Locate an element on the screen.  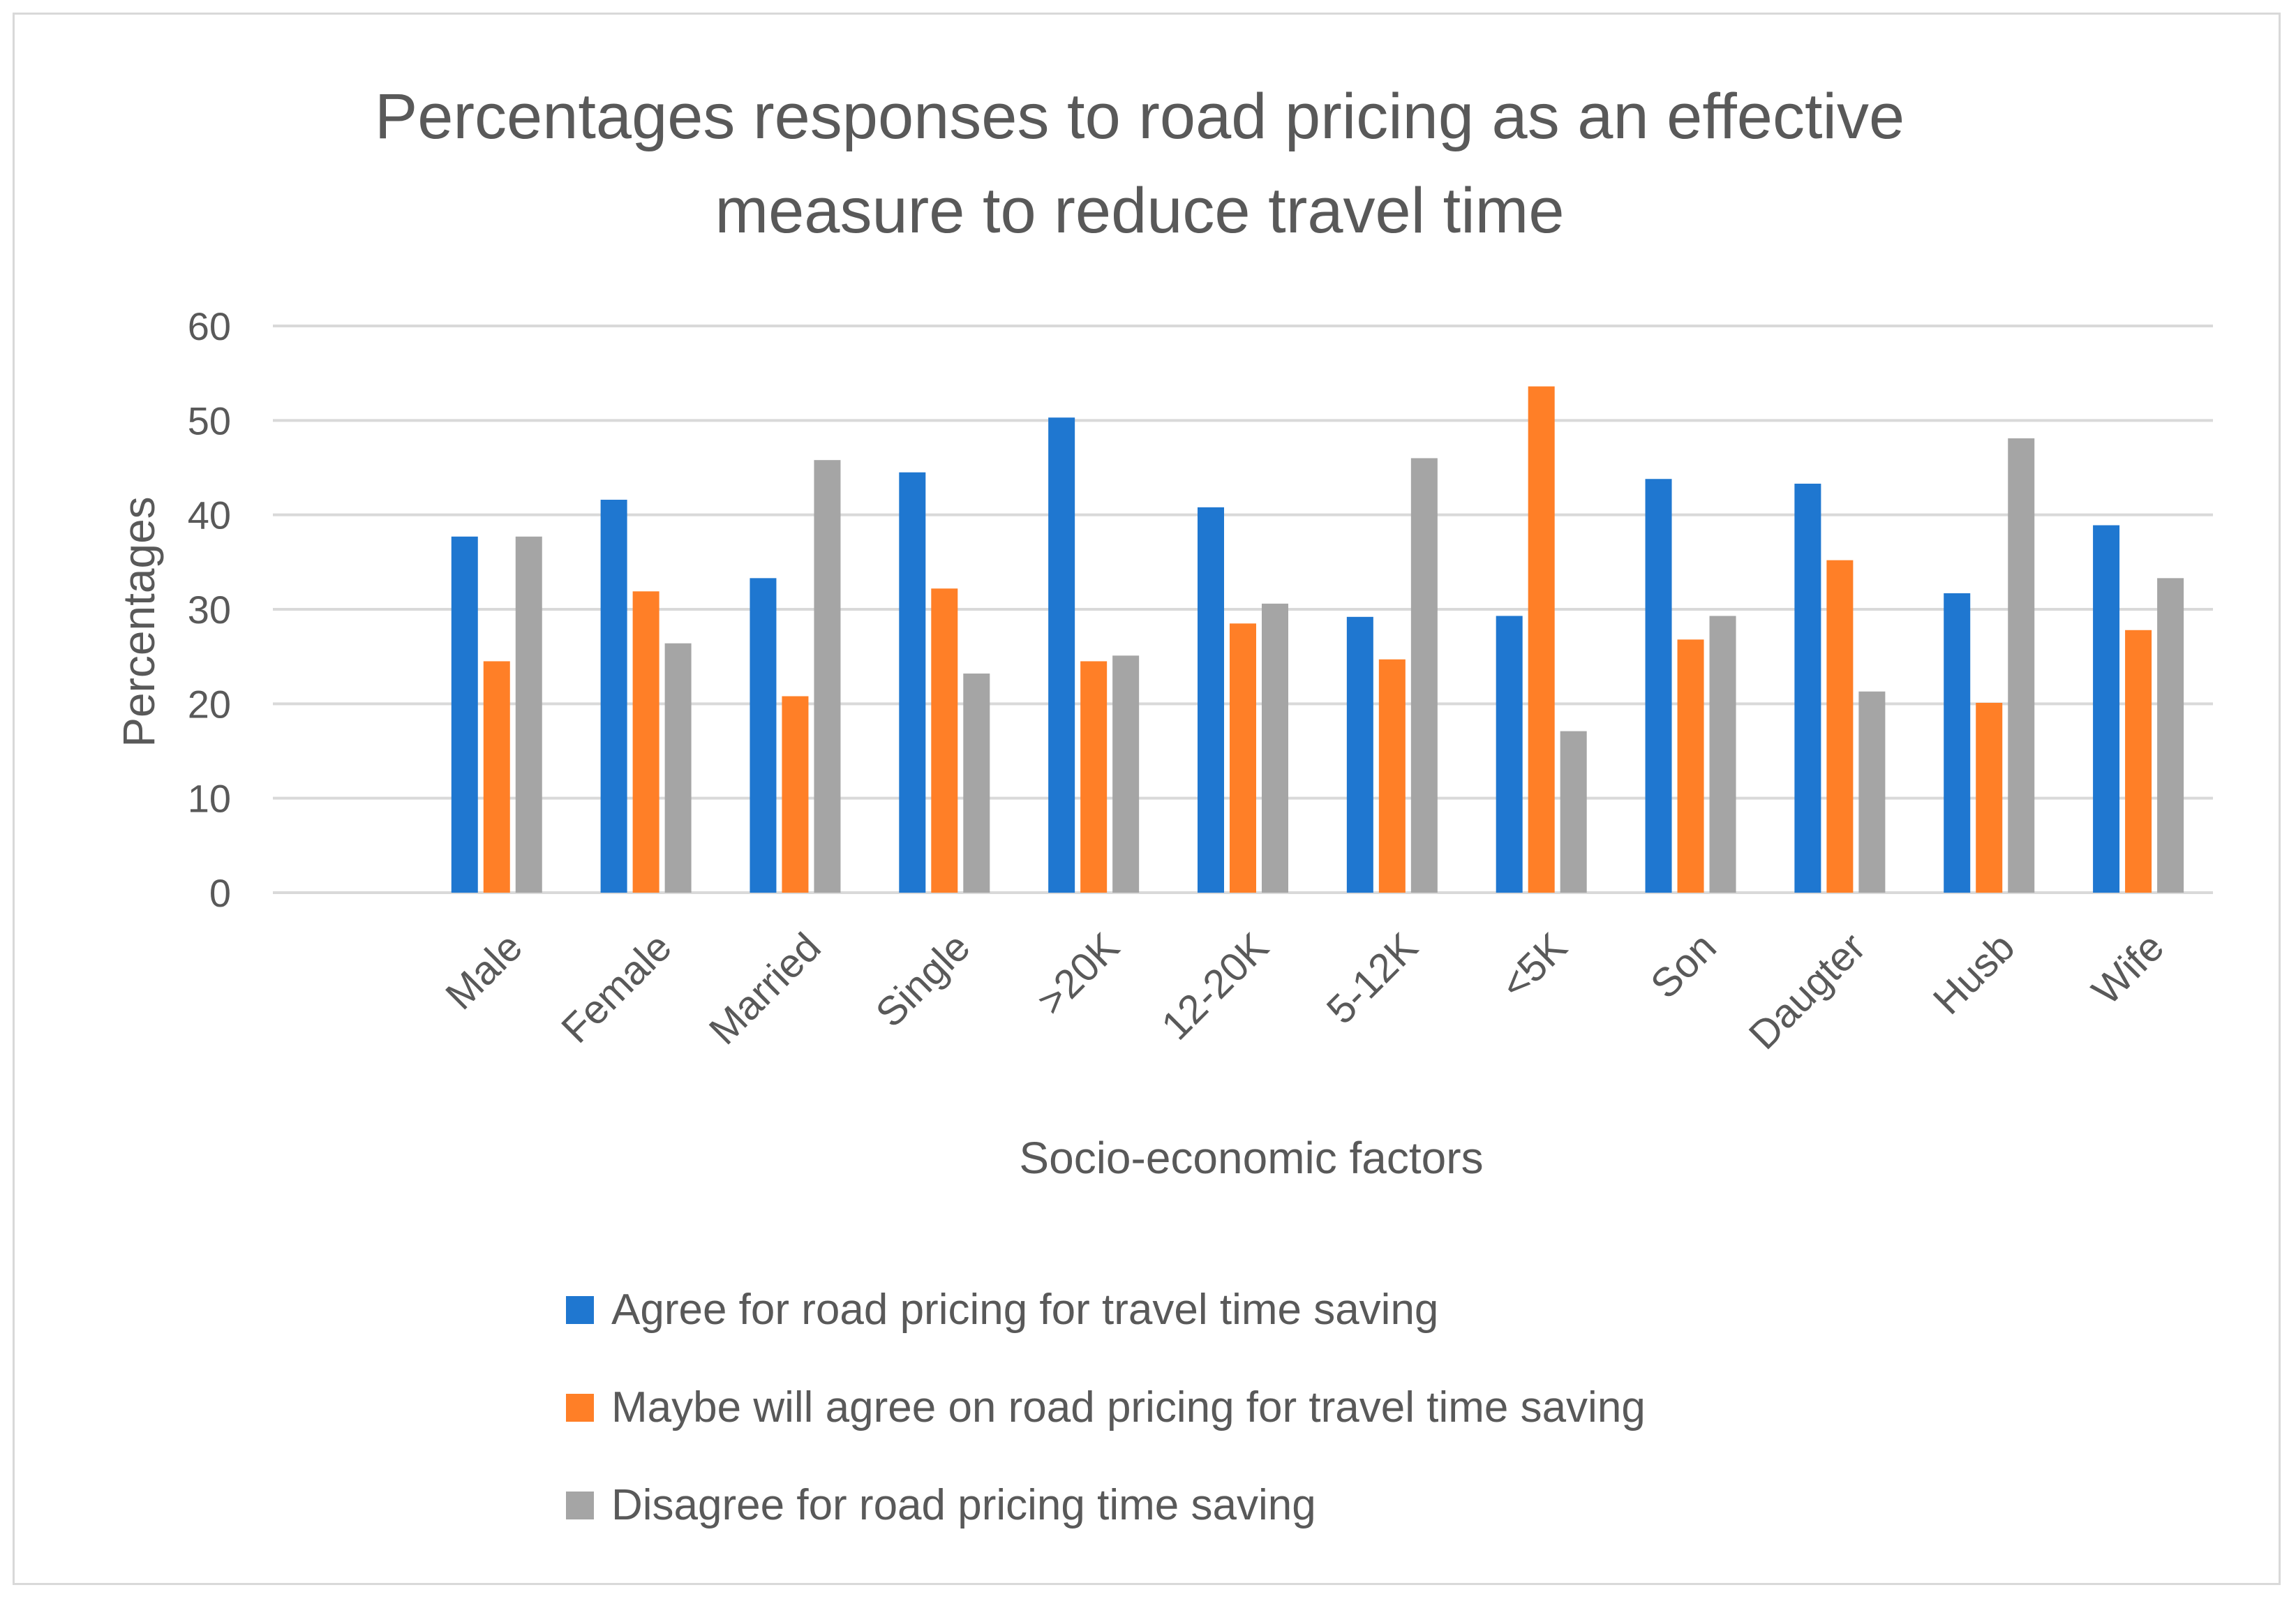
bar-1-husb is located at coordinates (1957, 743).